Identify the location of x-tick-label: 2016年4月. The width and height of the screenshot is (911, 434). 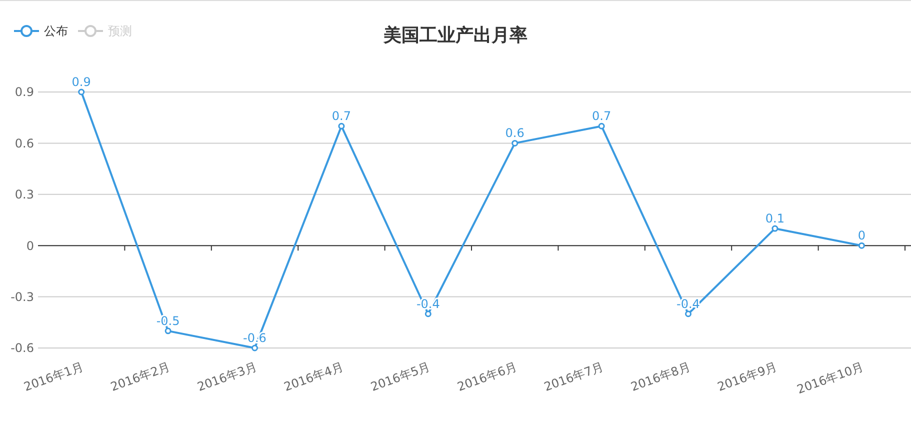
(314, 377).